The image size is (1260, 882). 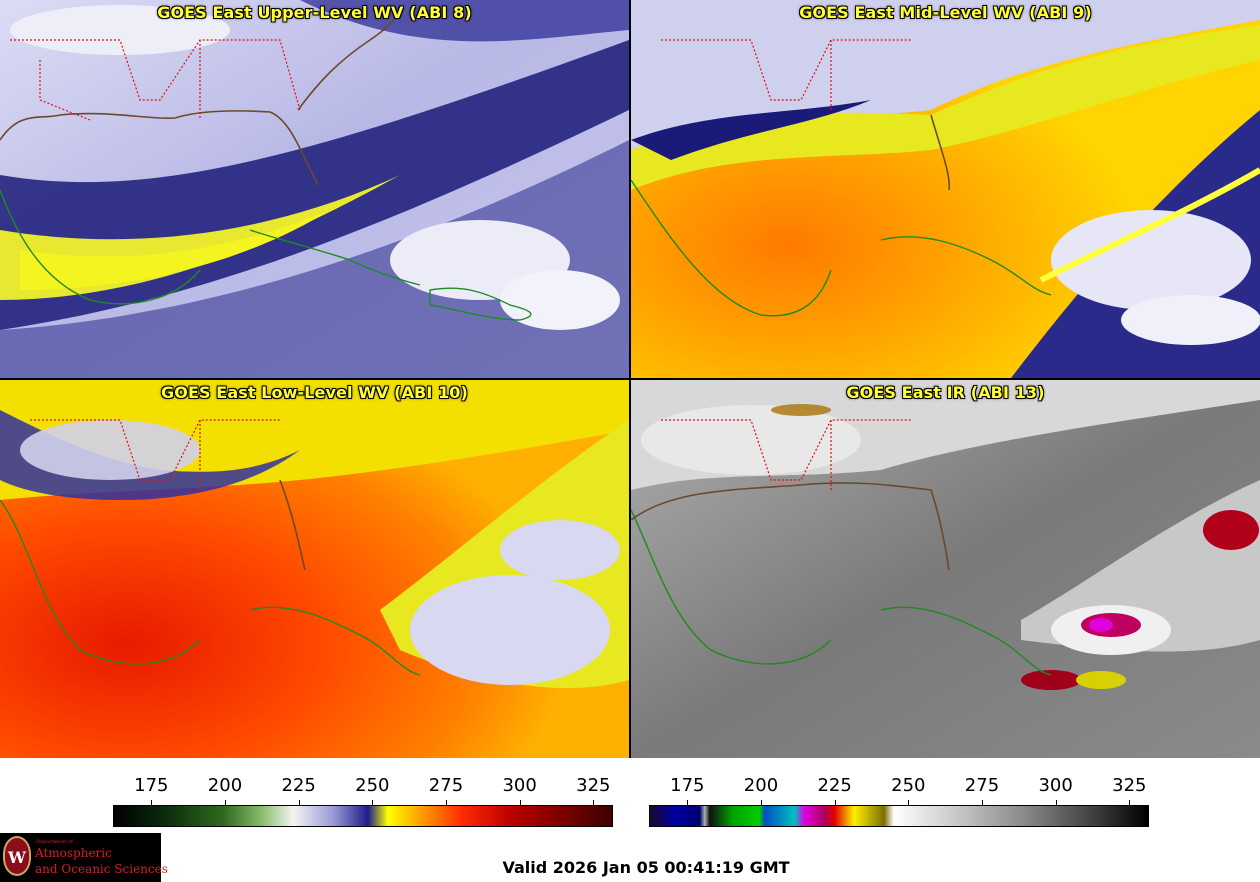 I want to click on colorbar-ir-ticks: 175 200 225 250 275 300 325, so click(x=898, y=790).